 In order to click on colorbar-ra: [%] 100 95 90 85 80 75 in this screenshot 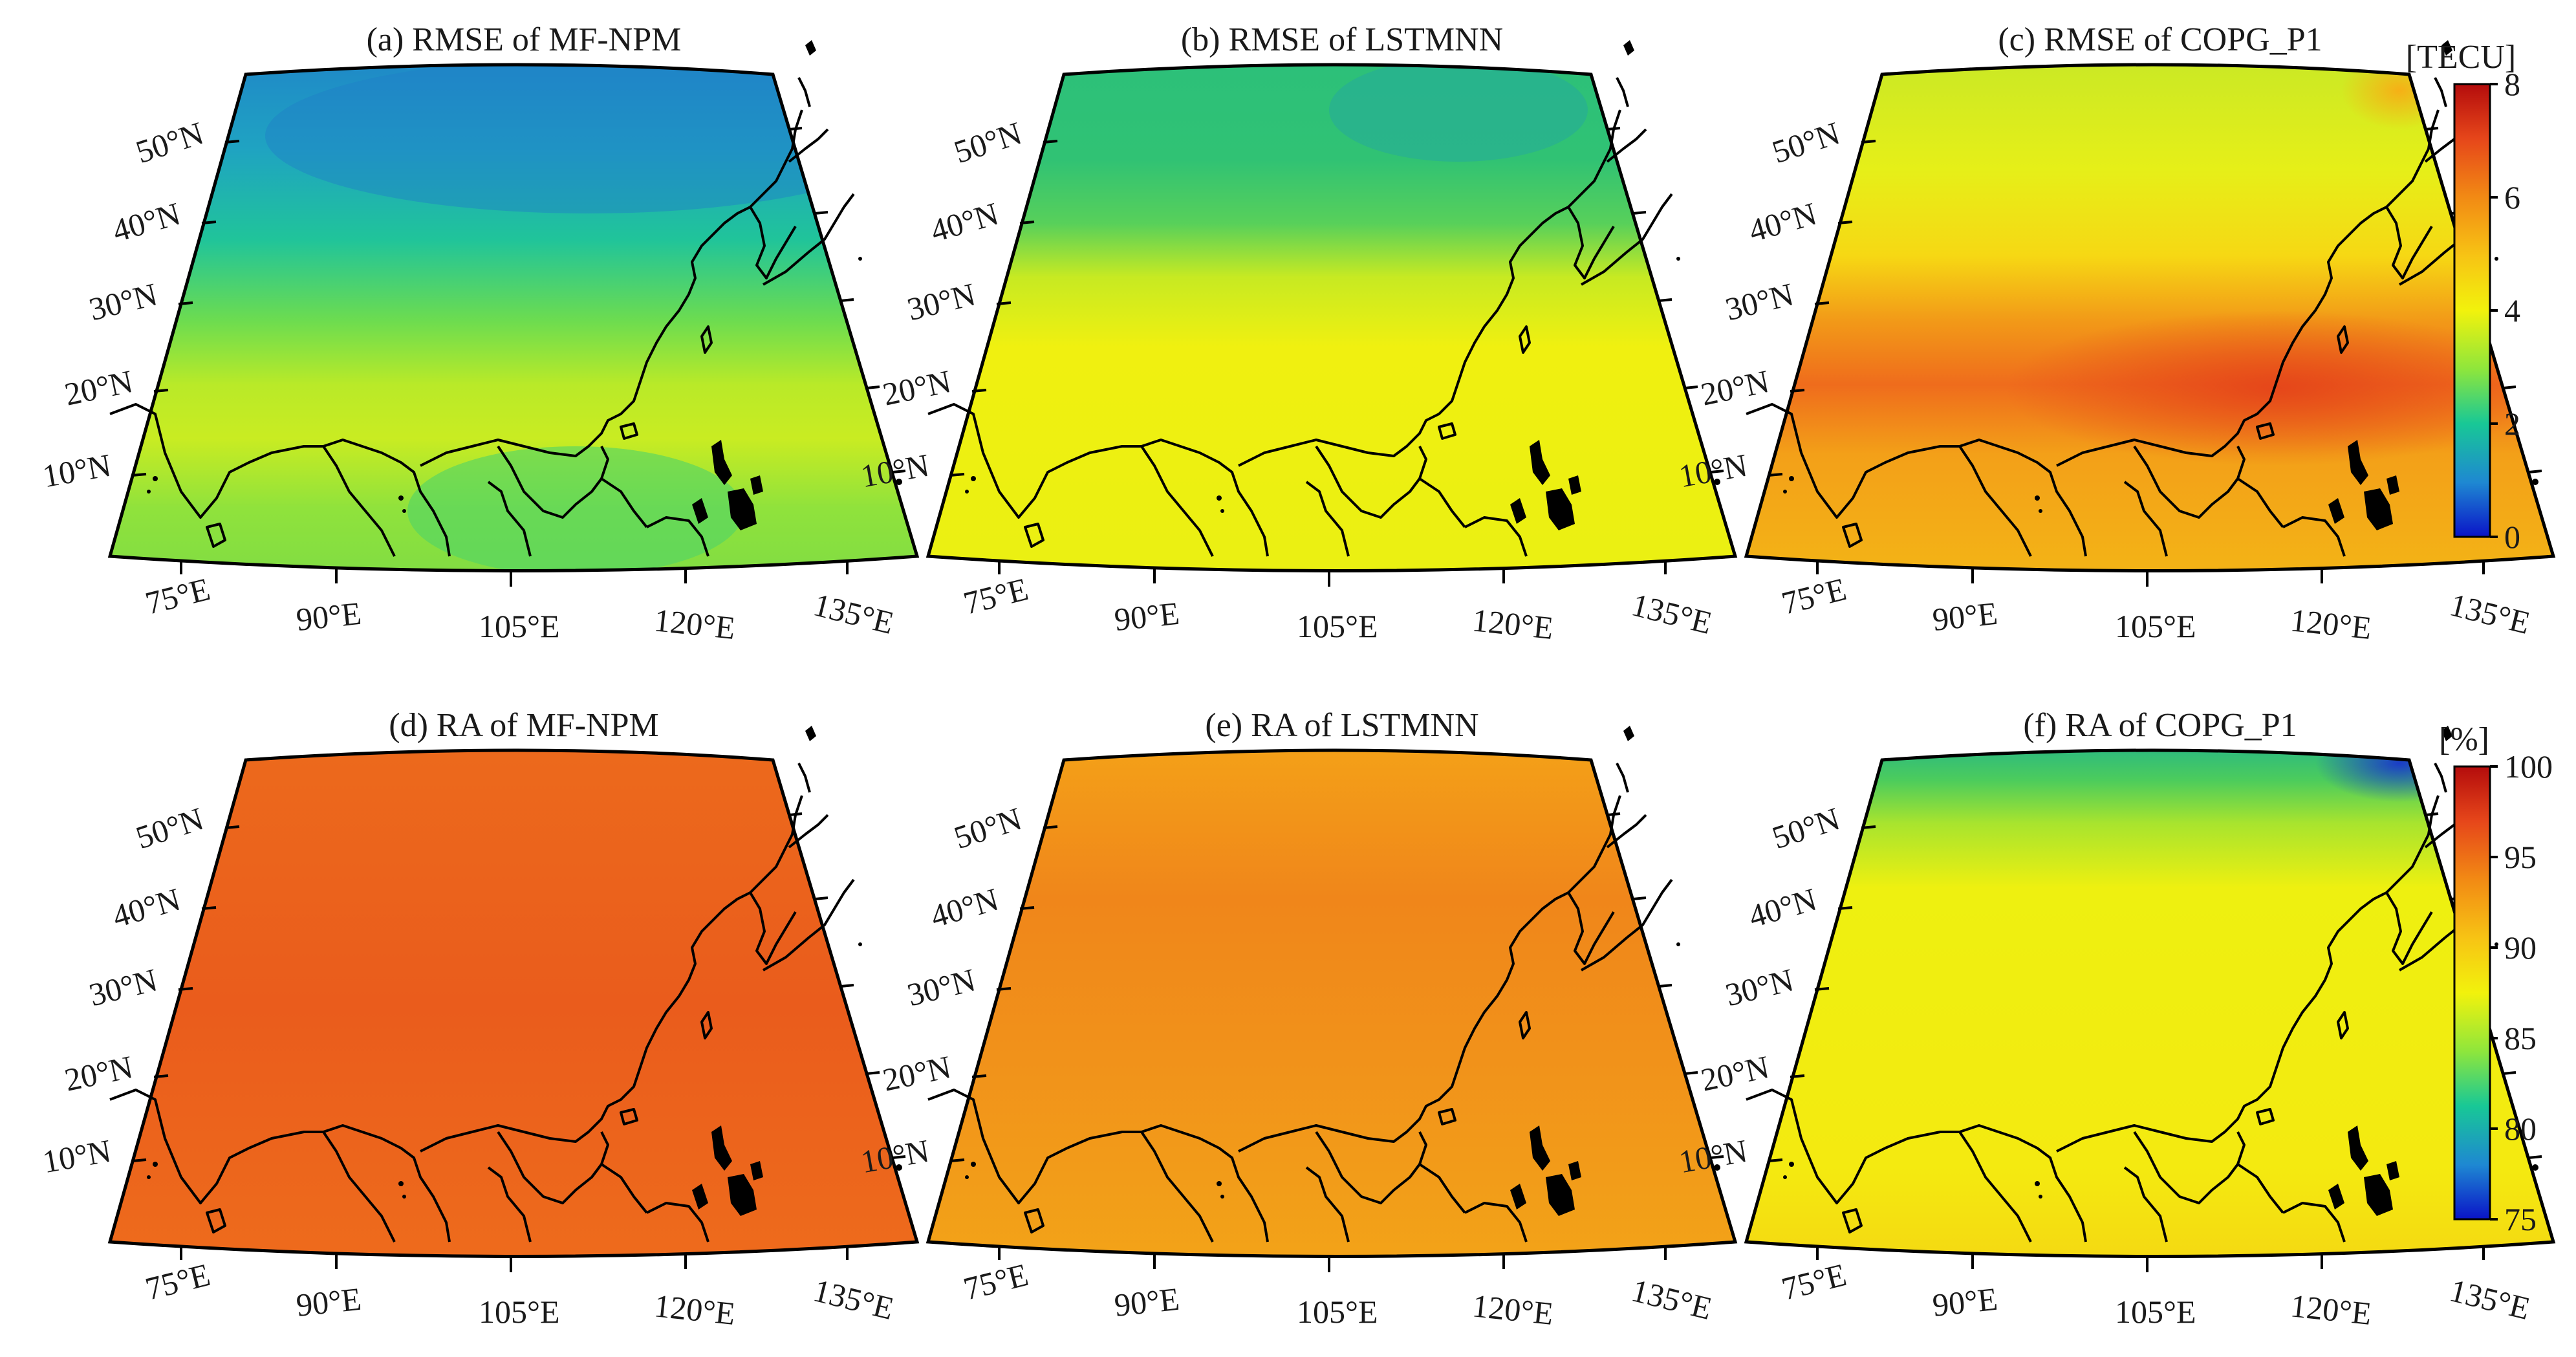, I will do `click(2496, 979)`.